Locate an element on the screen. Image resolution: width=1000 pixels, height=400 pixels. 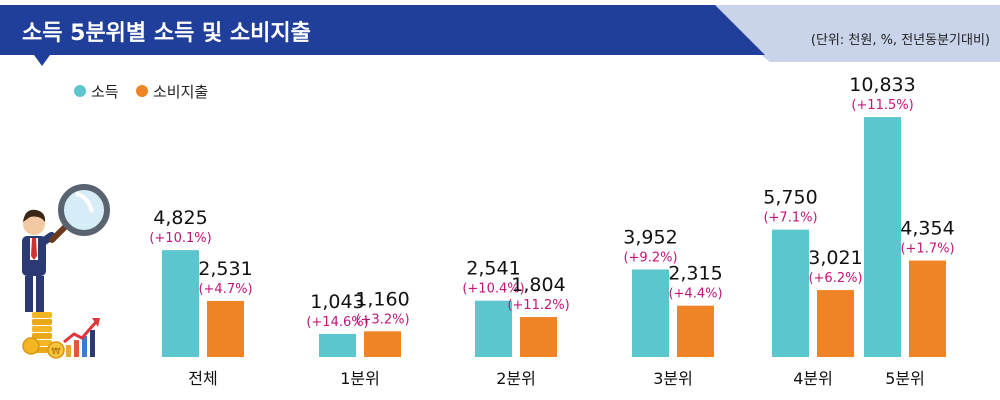
legend-label-income: 소득 is located at coordinates (105, 92).